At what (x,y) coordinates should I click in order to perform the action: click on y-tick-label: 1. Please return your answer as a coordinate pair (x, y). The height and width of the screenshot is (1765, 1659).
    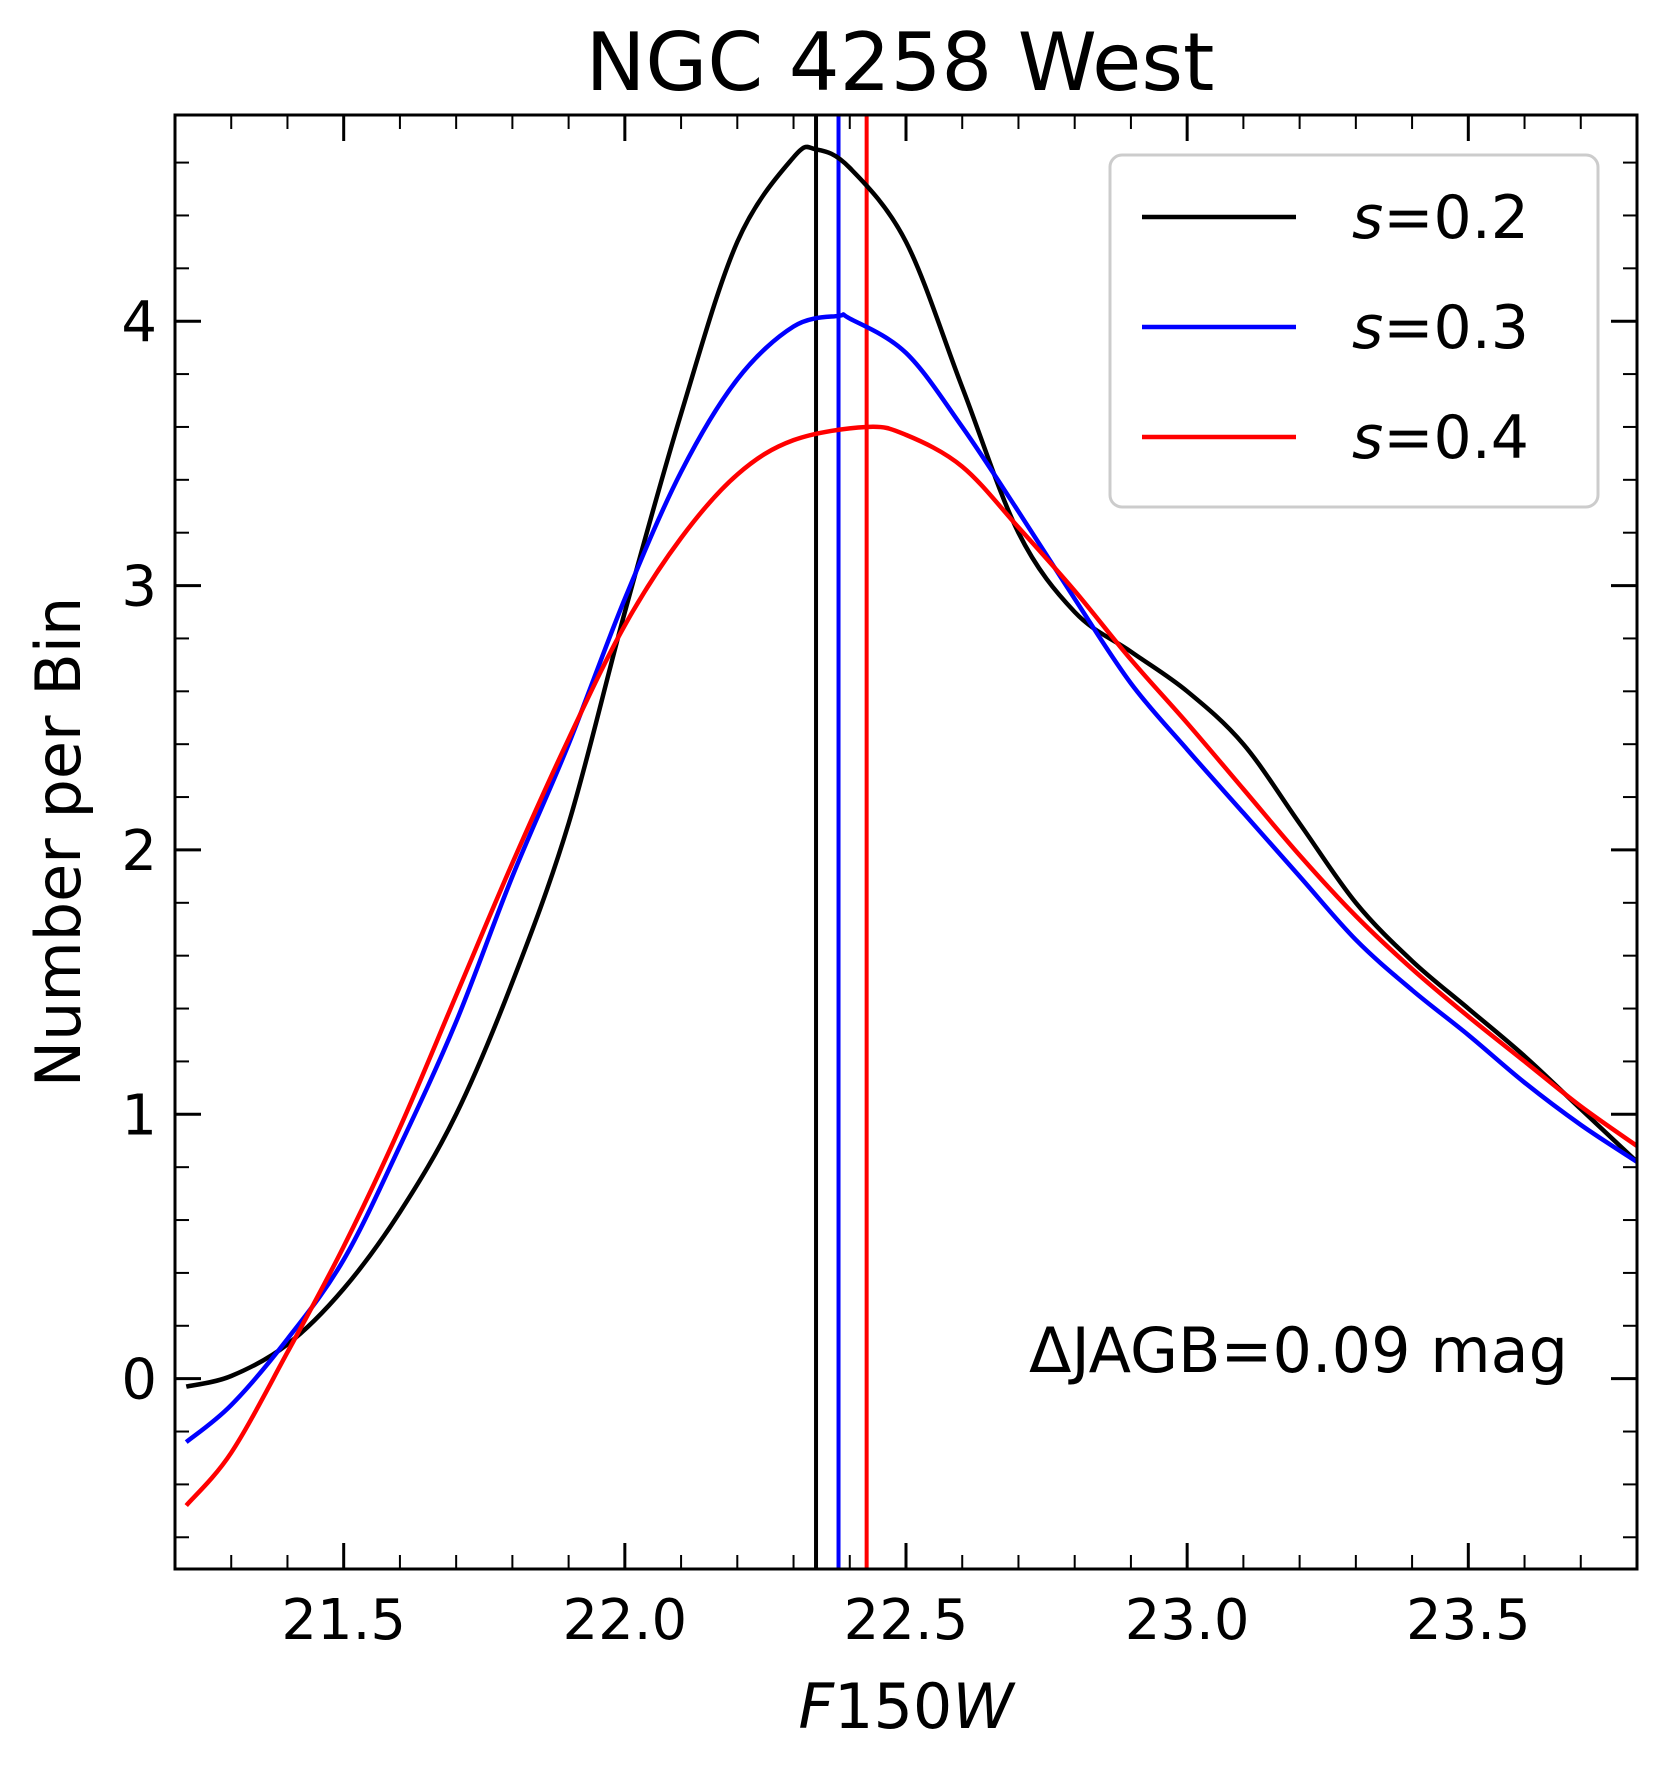
    Looking at the image, I should click on (139, 1115).